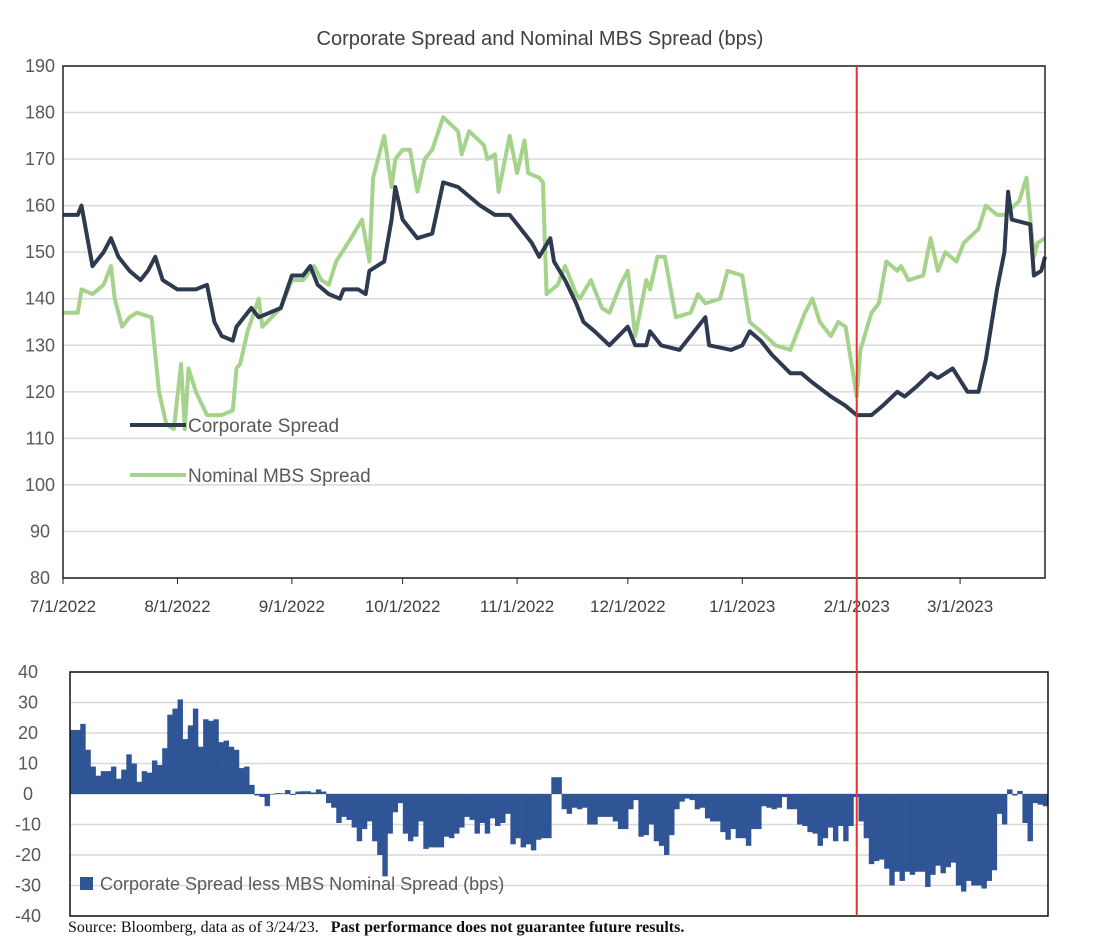  Describe the element at coordinates (403, 606) in the screenshot. I see `x-tick-label: 10/1/2022` at that location.